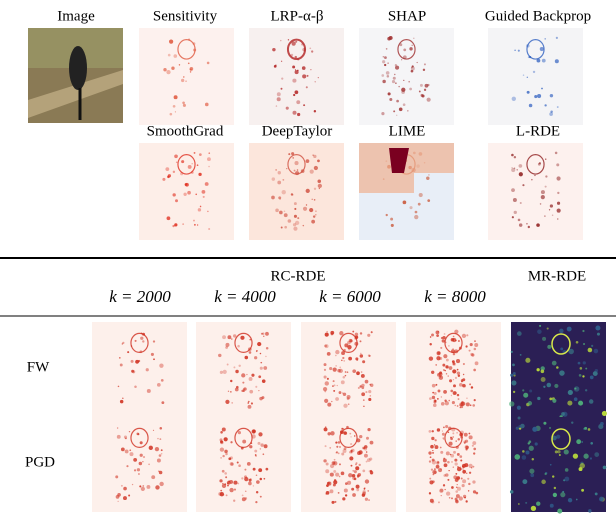 This screenshot has width=616, height=514. What do you see at coordinates (297, 276) in the screenshot?
I see `group-header: RC-RDE` at bounding box center [297, 276].